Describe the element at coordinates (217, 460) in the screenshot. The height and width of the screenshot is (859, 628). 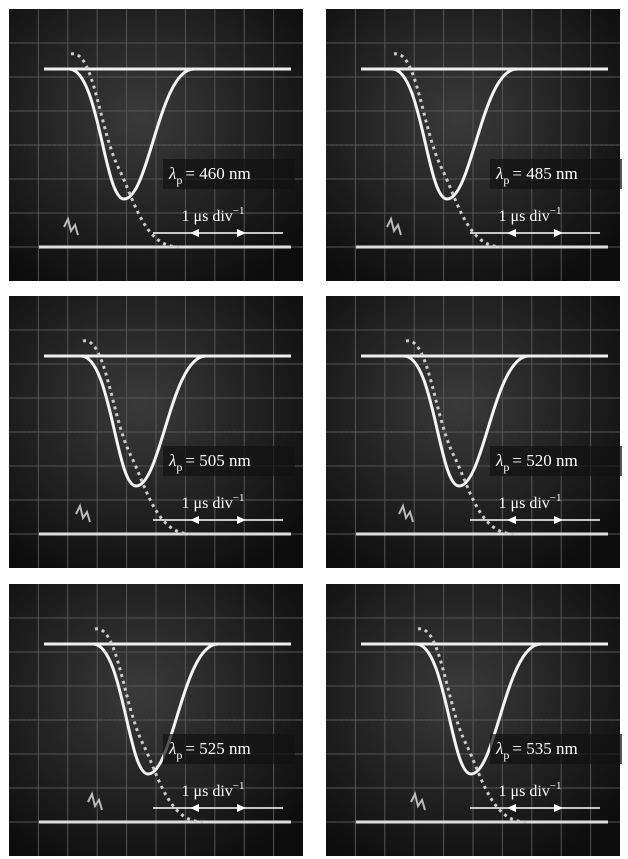
I see `wavelength-value: = 505 nm` at that location.